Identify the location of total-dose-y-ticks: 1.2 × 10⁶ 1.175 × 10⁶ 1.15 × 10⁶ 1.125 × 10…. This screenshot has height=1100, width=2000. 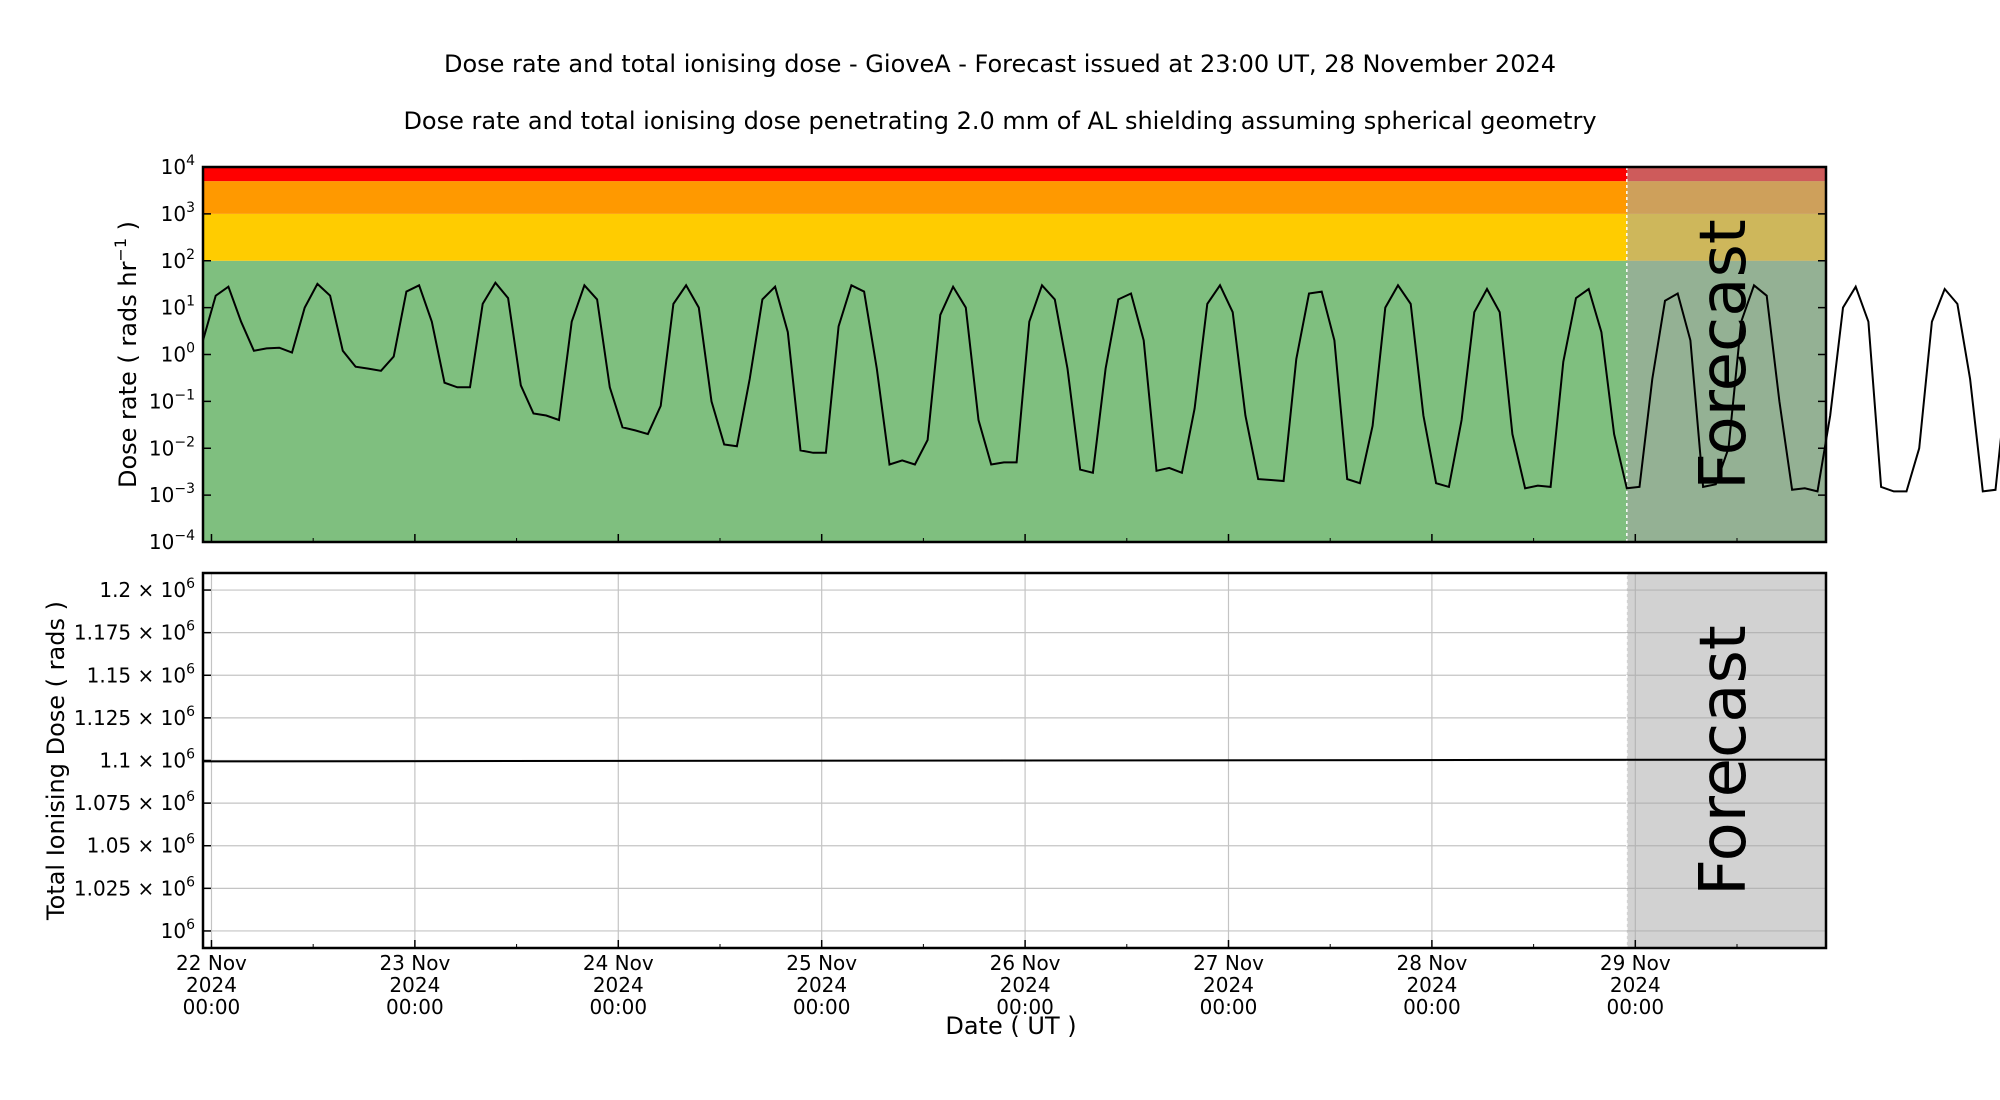
(142, 759).